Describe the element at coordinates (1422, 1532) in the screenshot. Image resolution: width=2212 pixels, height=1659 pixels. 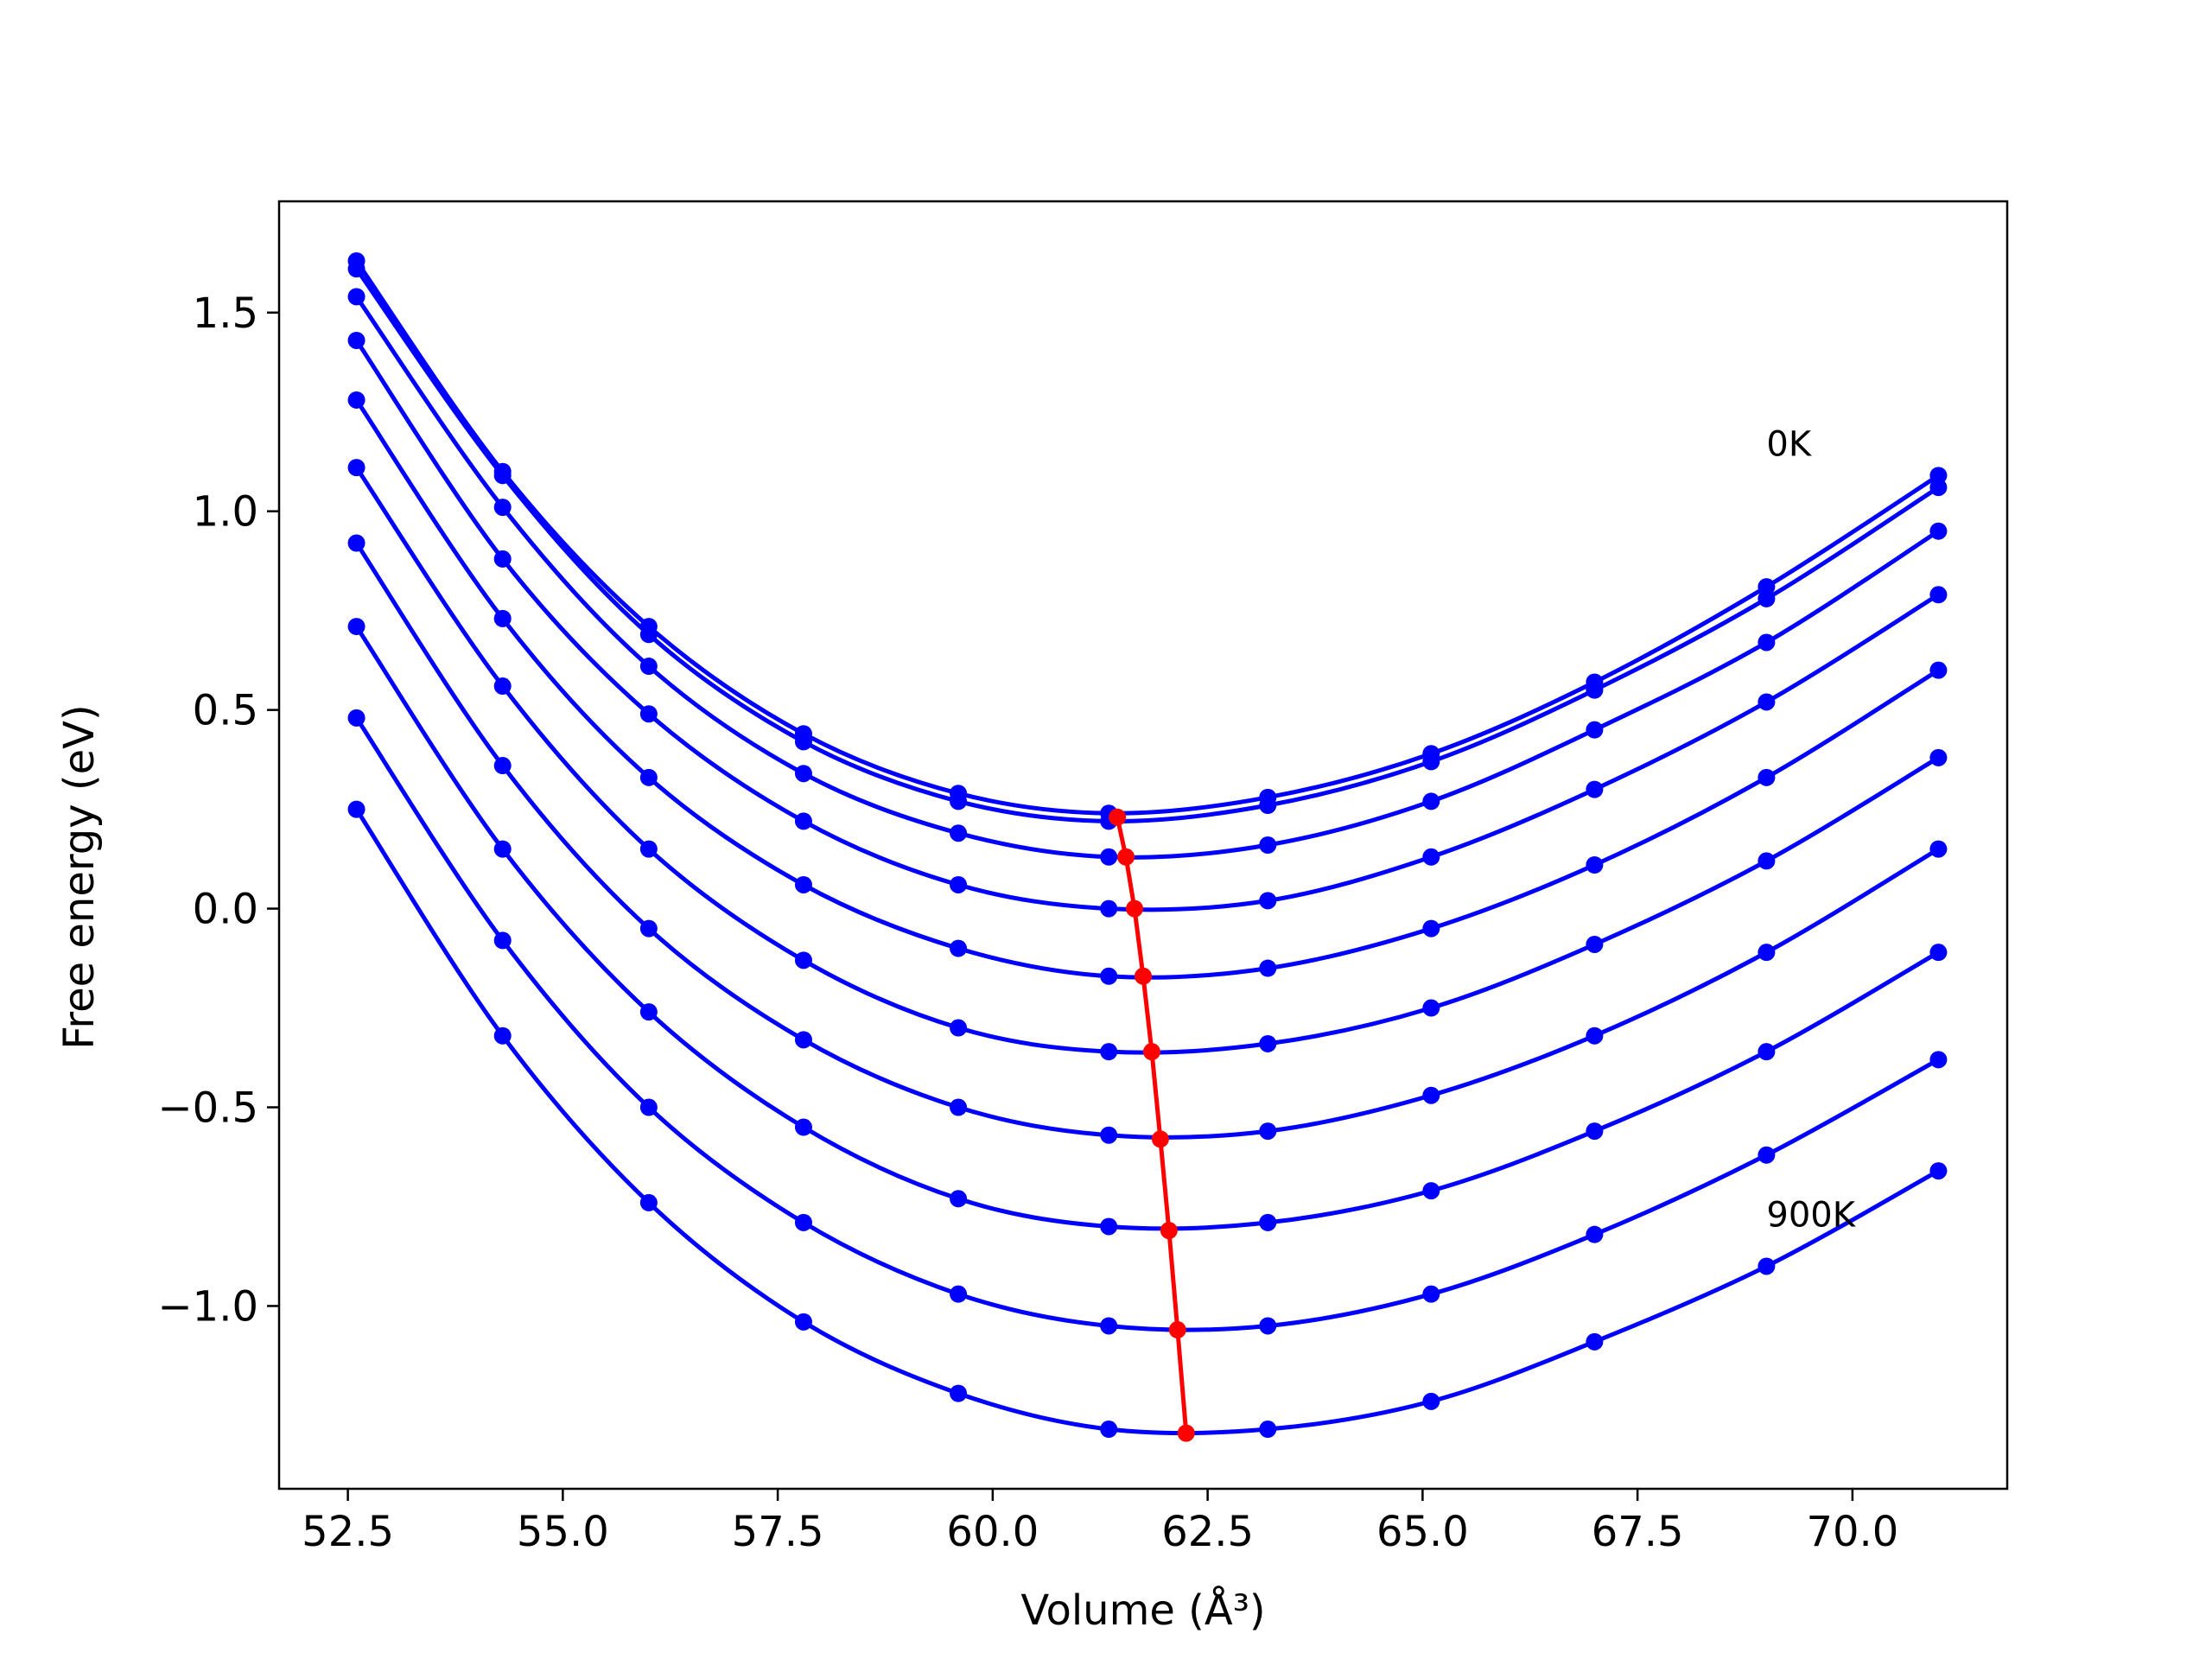
I see `x-tick-label-5: 65.0` at that location.